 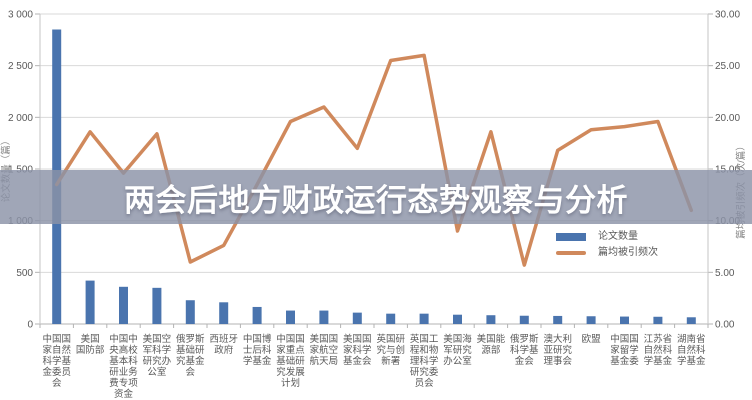 I want to click on x-category-label: 美国国家航空航天局, so click(x=324, y=350).